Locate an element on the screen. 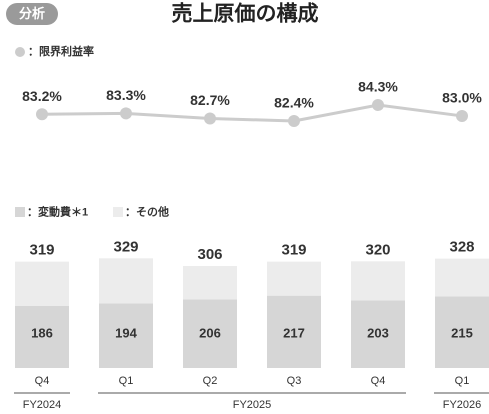 This screenshot has height=414, width=489. data-label: 84.3% is located at coordinates (378, 87).